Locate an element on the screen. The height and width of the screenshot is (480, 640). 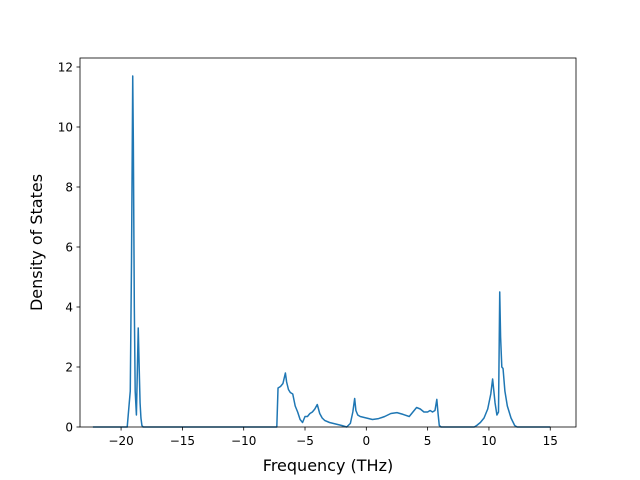
y-tick-label: 4 is located at coordinates (69, 307).